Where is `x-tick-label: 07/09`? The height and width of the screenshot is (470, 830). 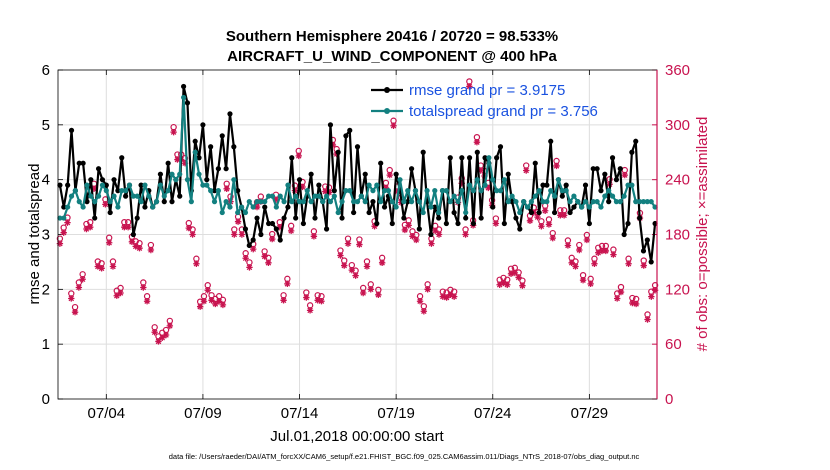 x-tick-label: 07/09 is located at coordinates (203, 413).